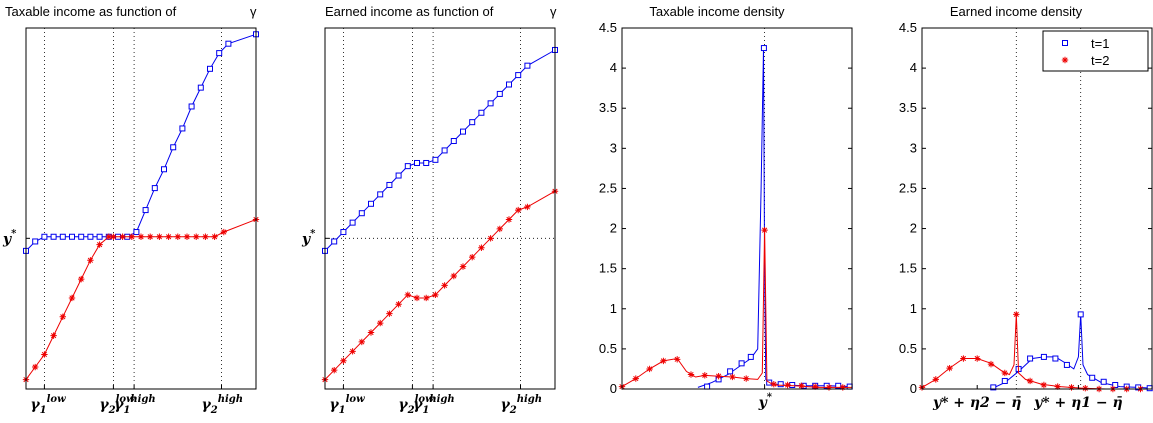 Image resolution: width=1153 pixels, height=423 pixels. I want to click on y-tick-label: 4.5, so click(908, 27).